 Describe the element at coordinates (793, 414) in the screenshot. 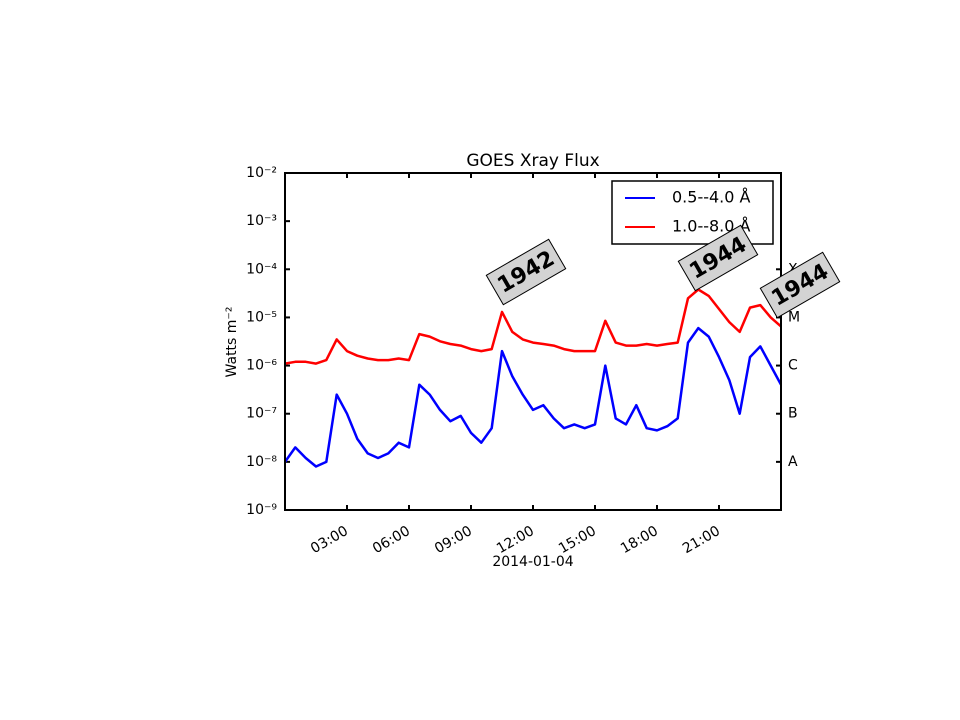

I see `y2-tick-label: B` at that location.